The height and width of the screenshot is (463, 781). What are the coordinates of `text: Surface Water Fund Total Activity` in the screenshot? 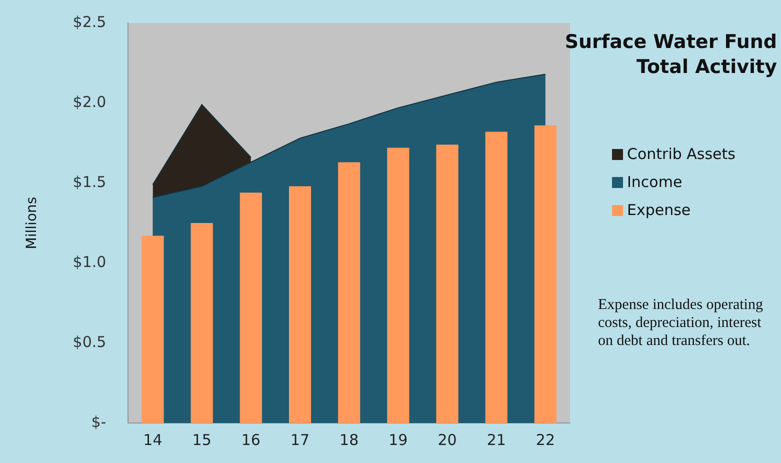 It's located at (670, 55).